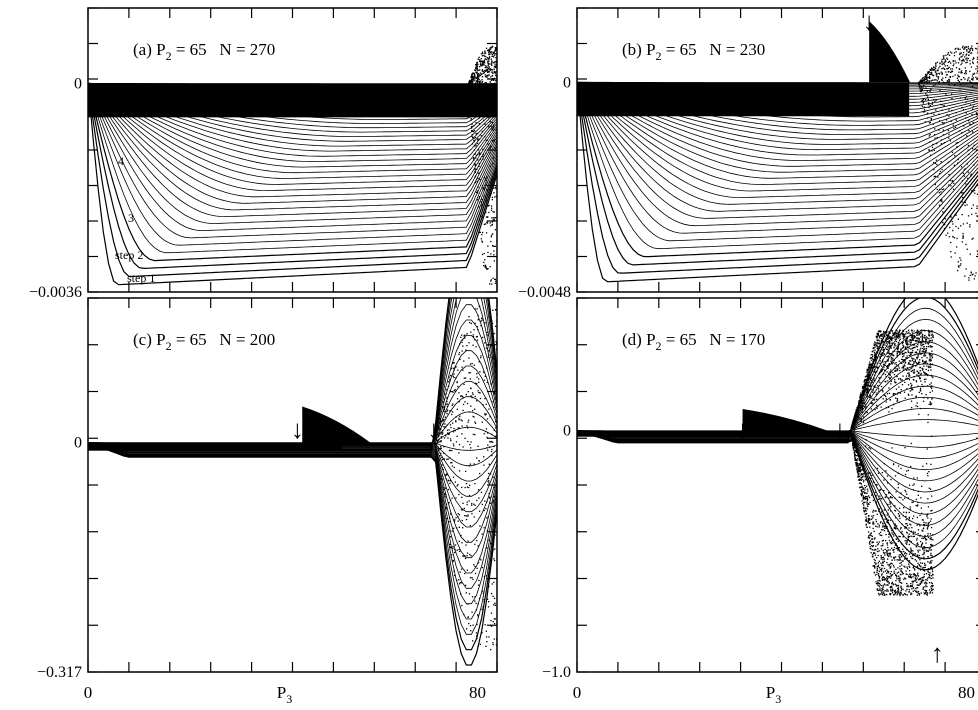  Describe the element at coordinates (204, 341) in the screenshot. I see `panel-title: (c) P2 = 65 N = 200` at that location.